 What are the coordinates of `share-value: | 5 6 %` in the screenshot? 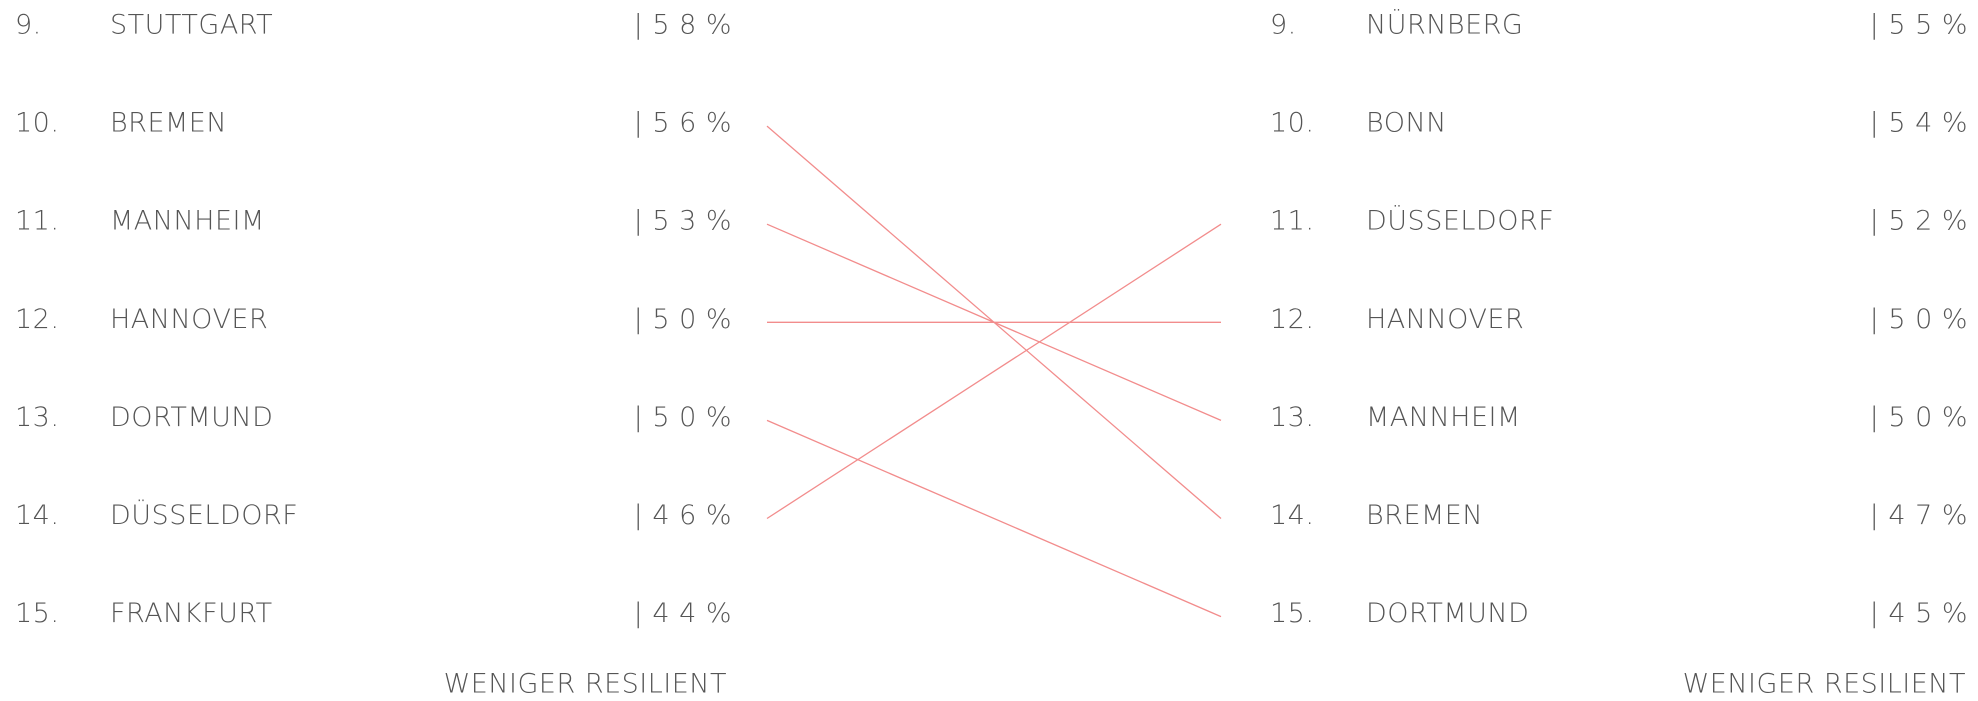 It's located at (683, 123).